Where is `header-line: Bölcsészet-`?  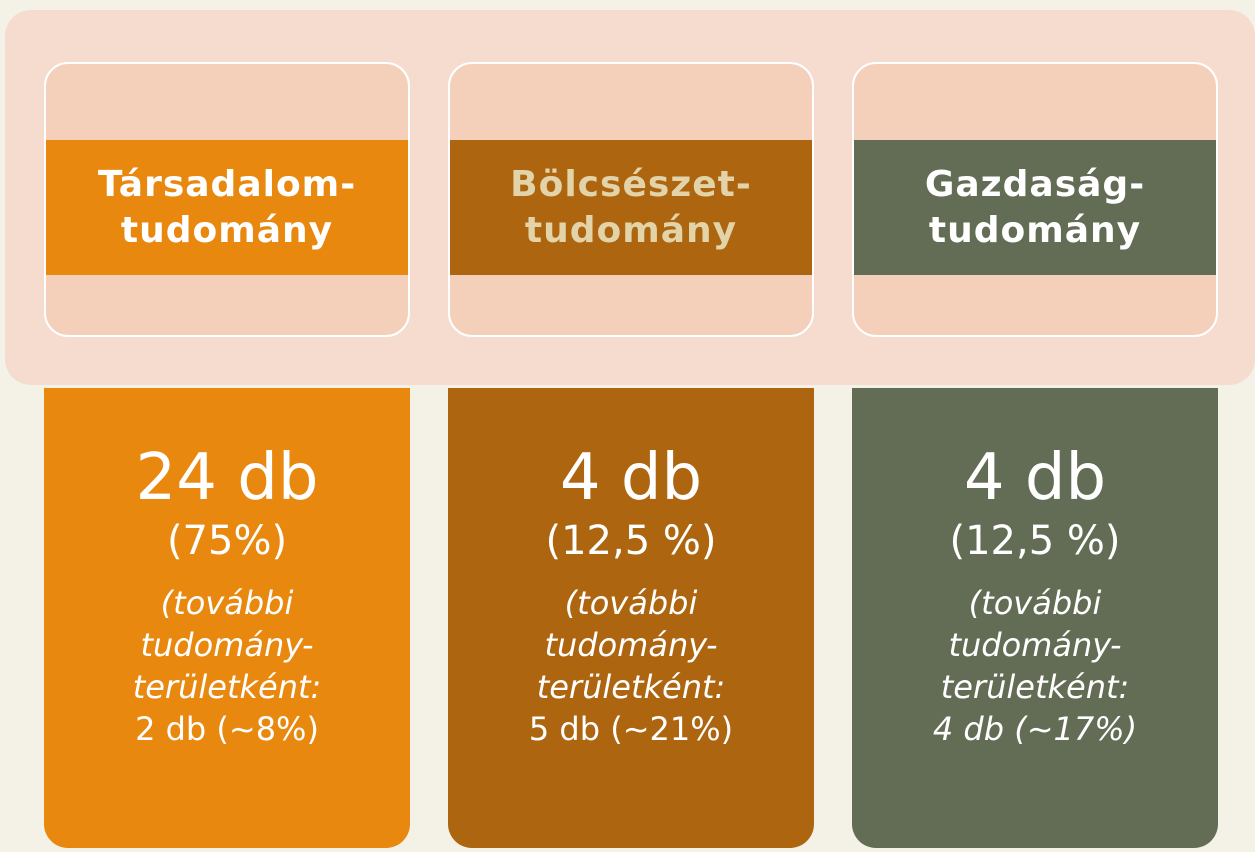
header-line: Bölcsészet- is located at coordinates (631, 184).